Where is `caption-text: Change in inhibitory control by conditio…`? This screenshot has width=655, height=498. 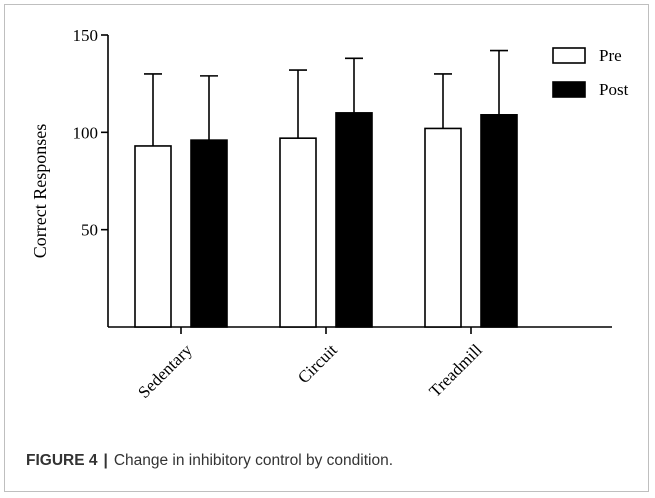
caption-text: Change in inhibitory control by conditio… is located at coordinates (253, 460).